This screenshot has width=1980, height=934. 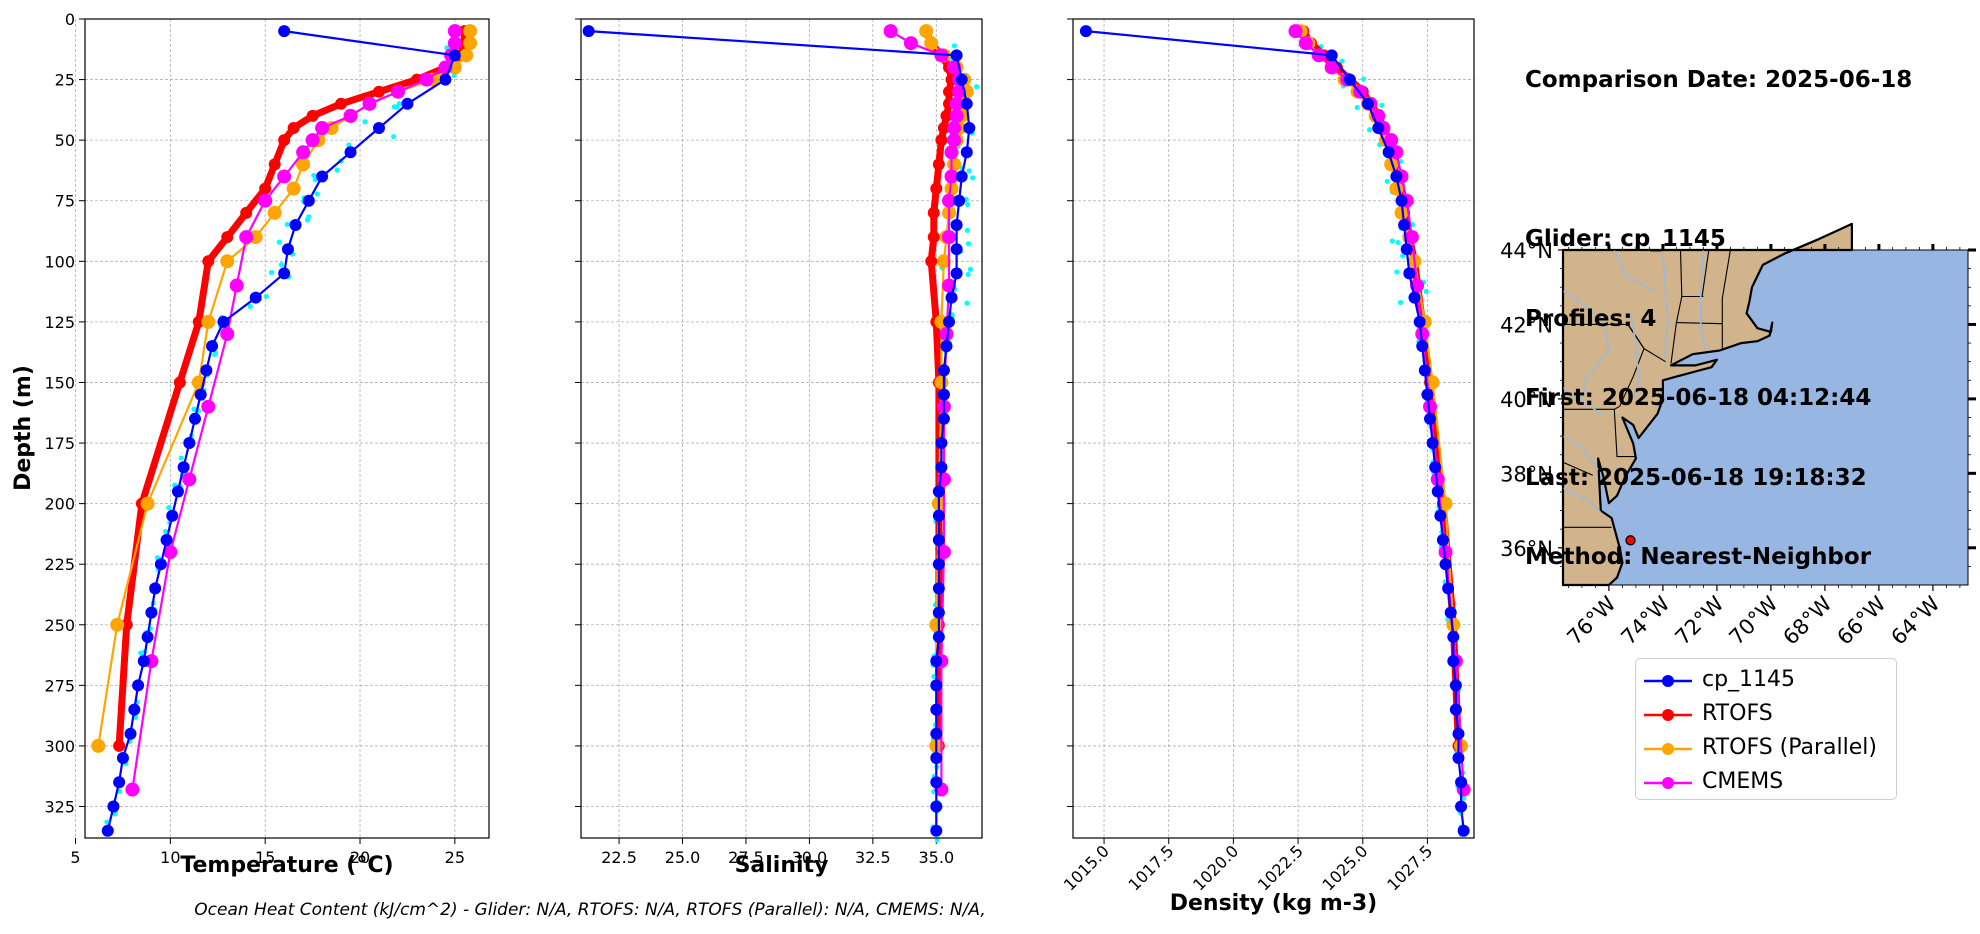 I want to click on x-tick-label: 20, so click(x=360, y=857).